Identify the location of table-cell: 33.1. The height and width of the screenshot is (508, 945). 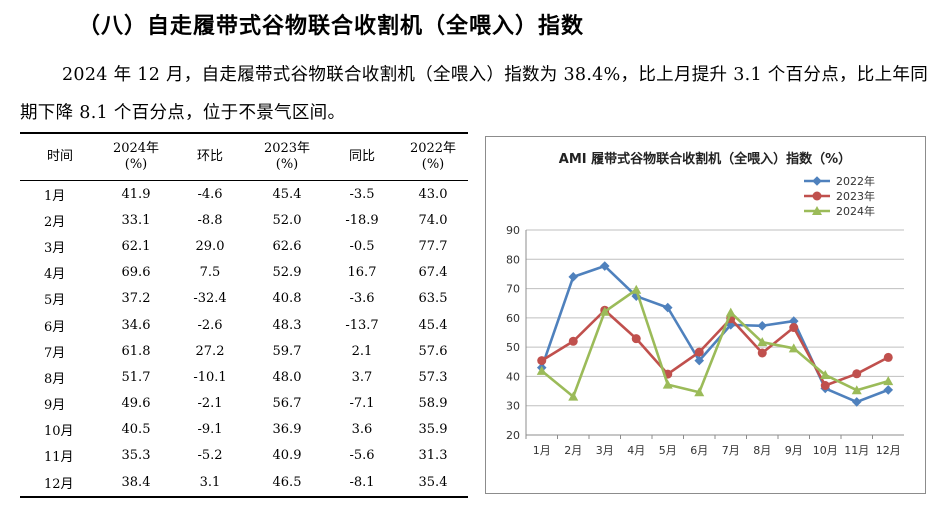
(136, 220).